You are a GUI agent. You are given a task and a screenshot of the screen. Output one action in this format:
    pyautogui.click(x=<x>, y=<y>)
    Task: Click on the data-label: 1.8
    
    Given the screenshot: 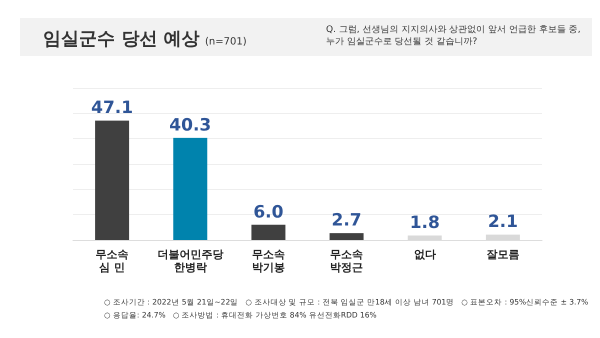 What is the action you would take?
    pyautogui.click(x=425, y=222)
    